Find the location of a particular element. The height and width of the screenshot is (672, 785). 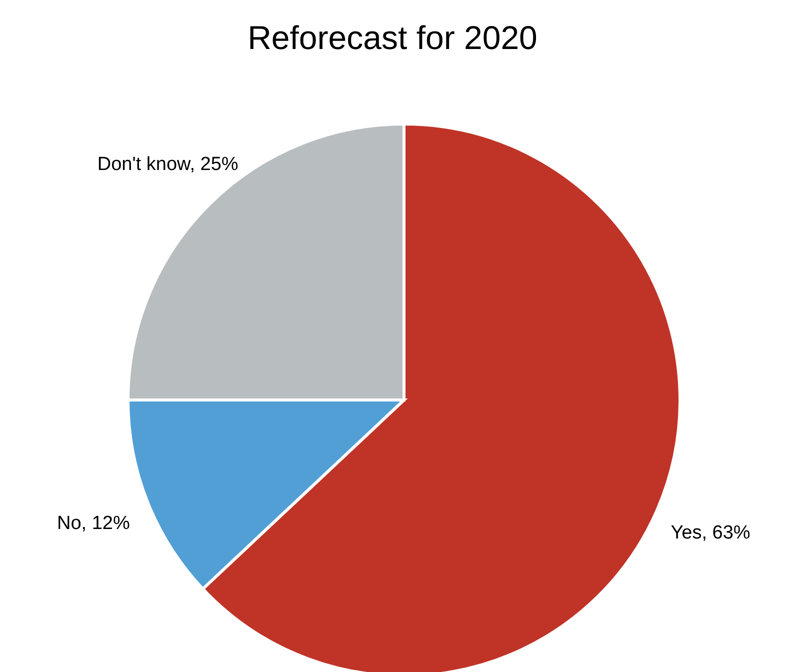

slice-label: Don't know, 25% is located at coordinates (167, 164).